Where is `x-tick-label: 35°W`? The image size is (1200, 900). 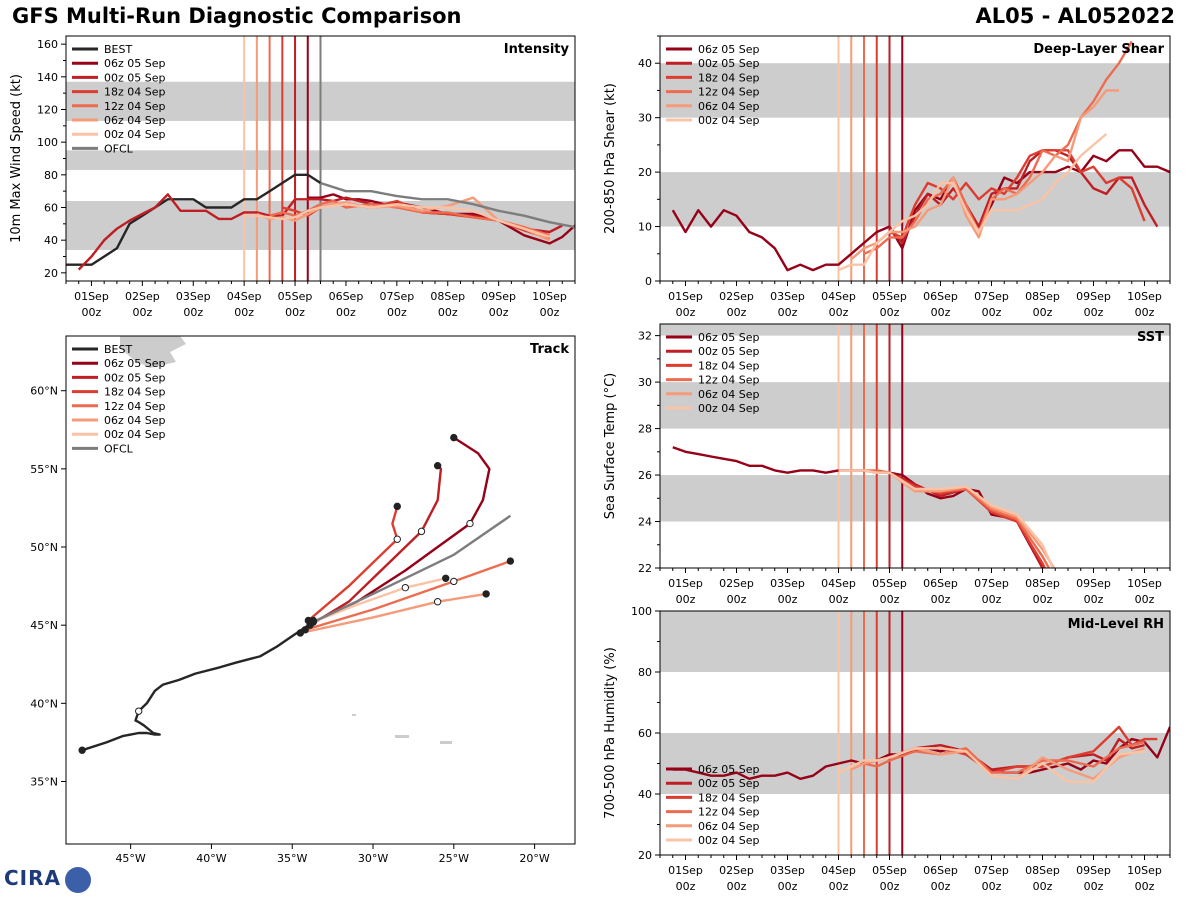
x-tick-label: 35°W is located at coordinates (292, 858).